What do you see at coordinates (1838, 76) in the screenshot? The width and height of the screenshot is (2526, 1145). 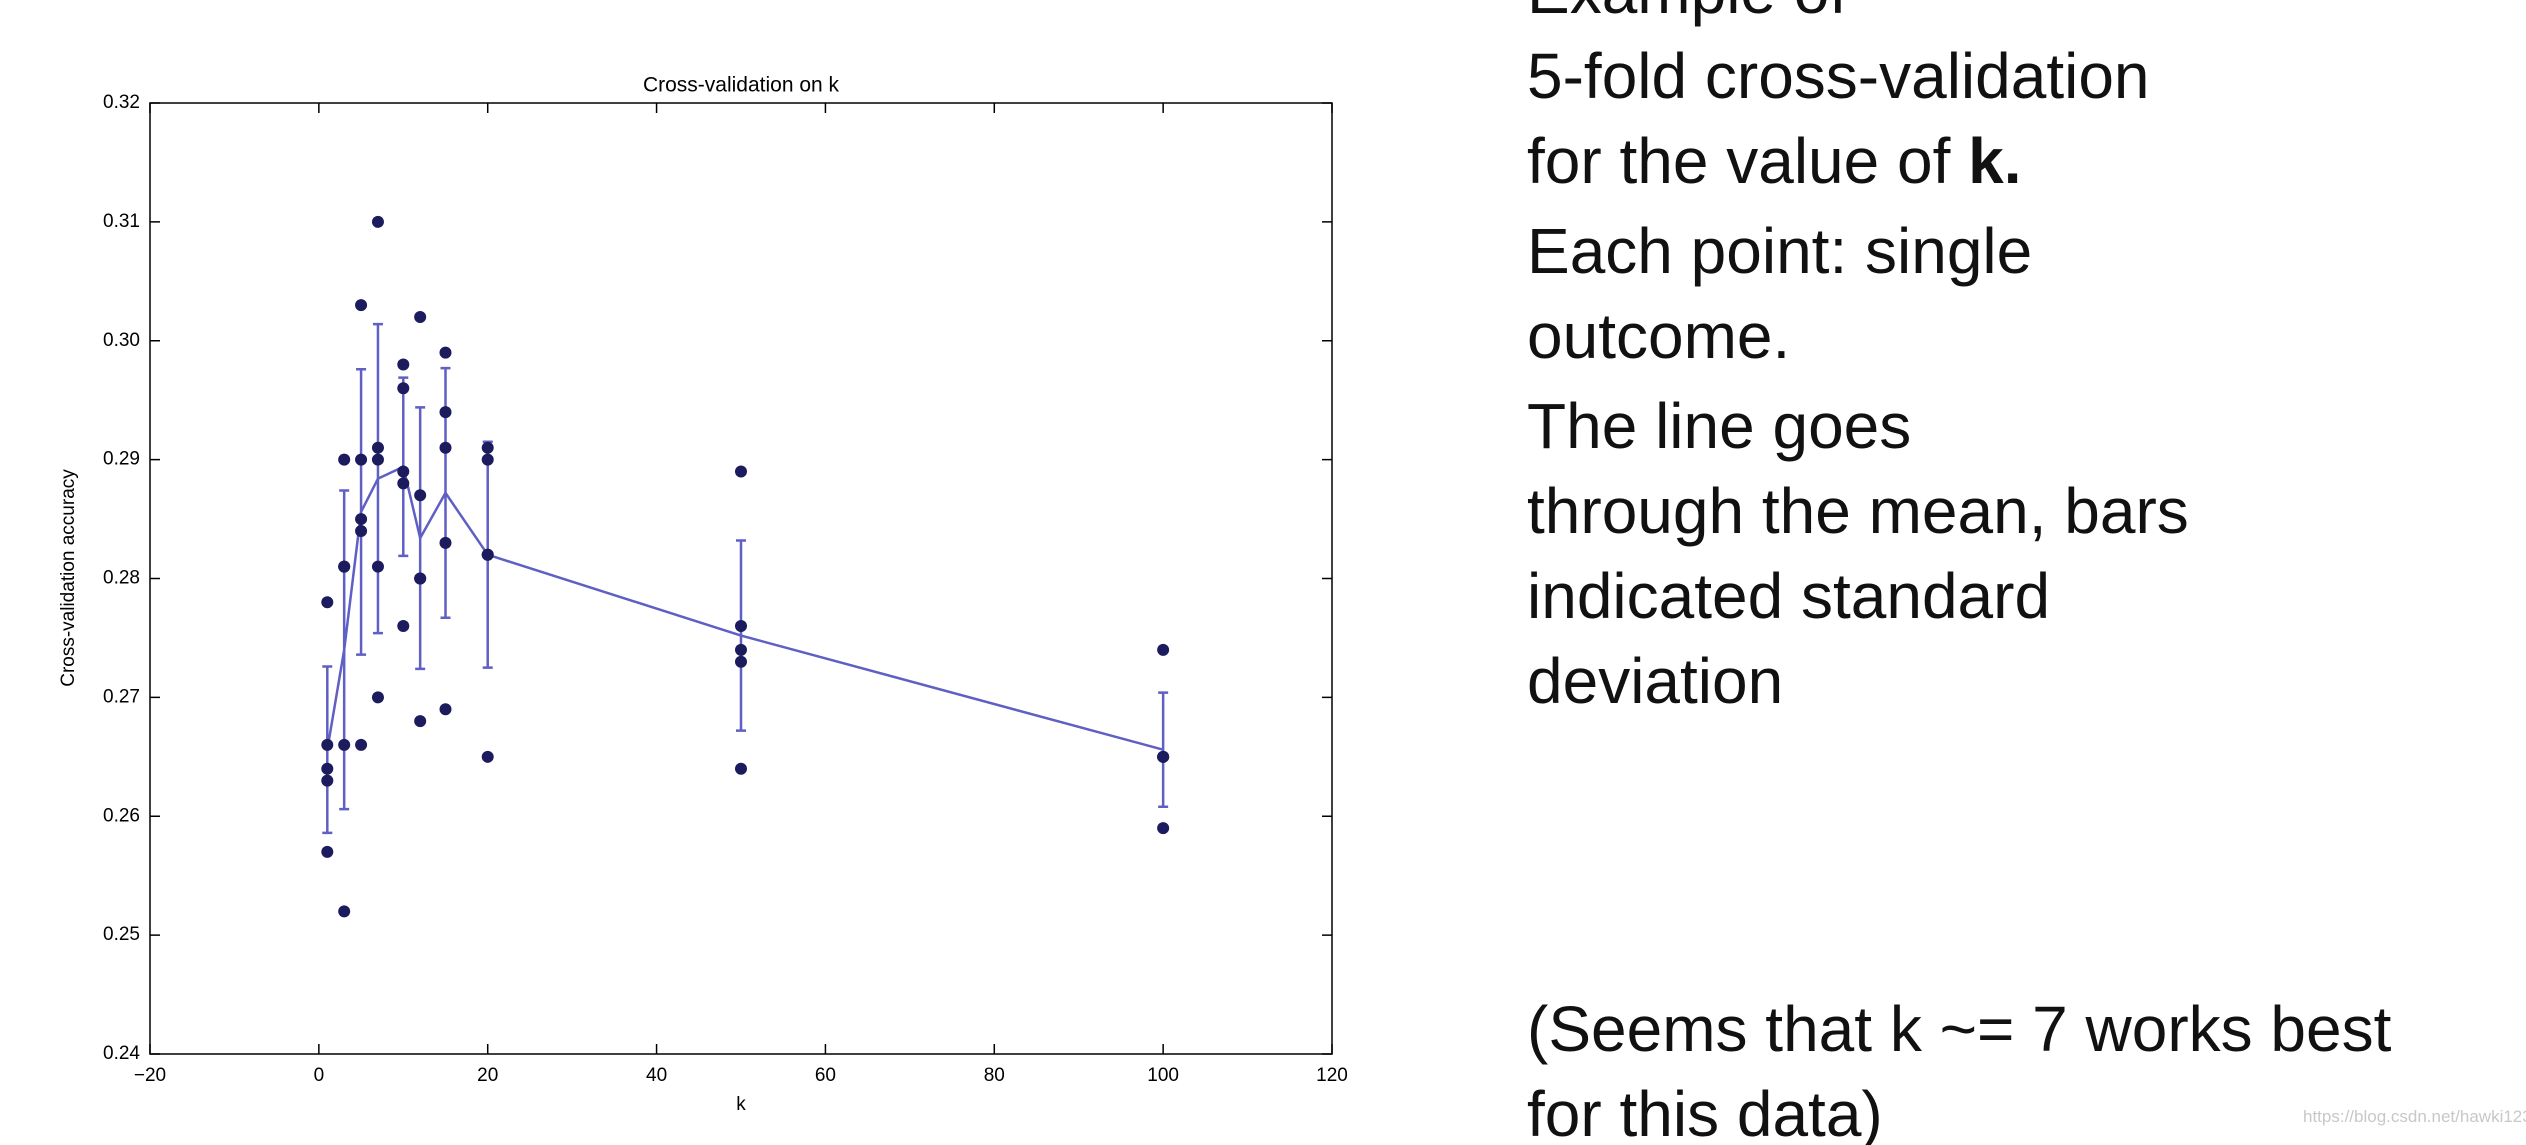 I see `text-line: 5-fold cross-validation` at bounding box center [1838, 76].